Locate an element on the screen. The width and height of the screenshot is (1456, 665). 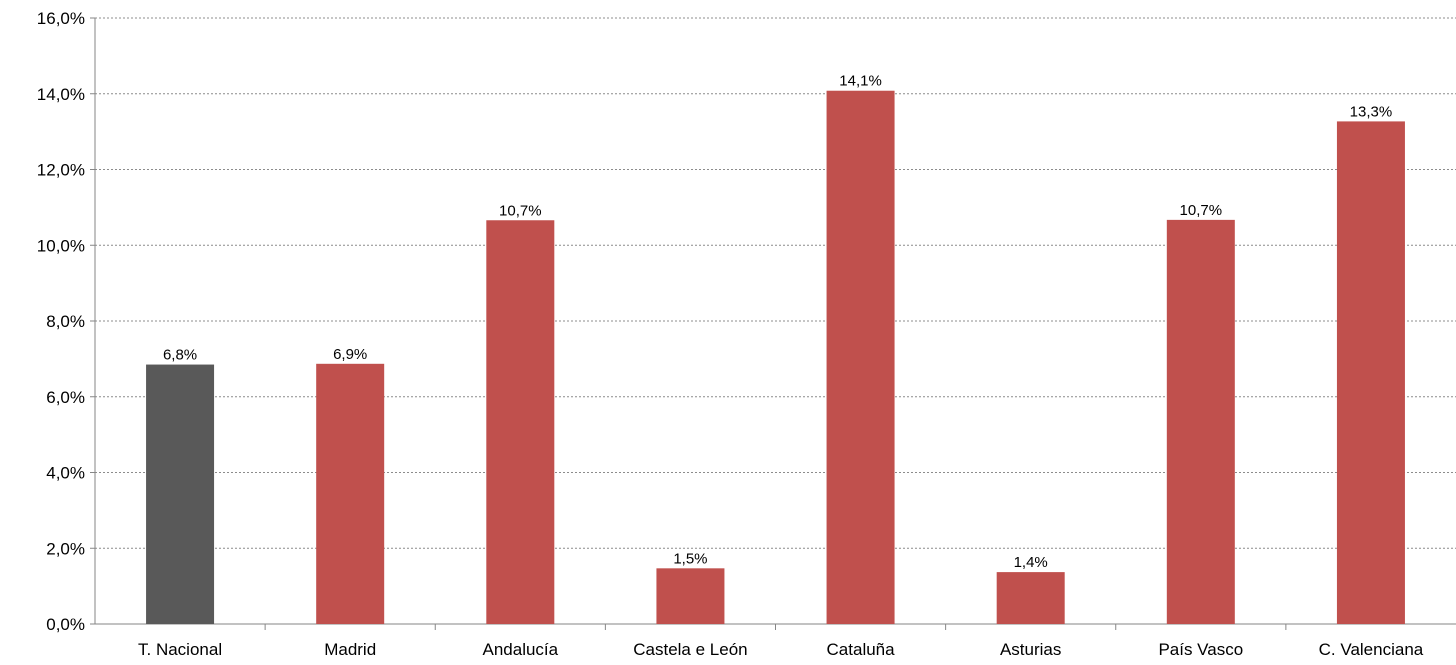
x-tick-label: Castela e León is located at coordinates (690, 649).